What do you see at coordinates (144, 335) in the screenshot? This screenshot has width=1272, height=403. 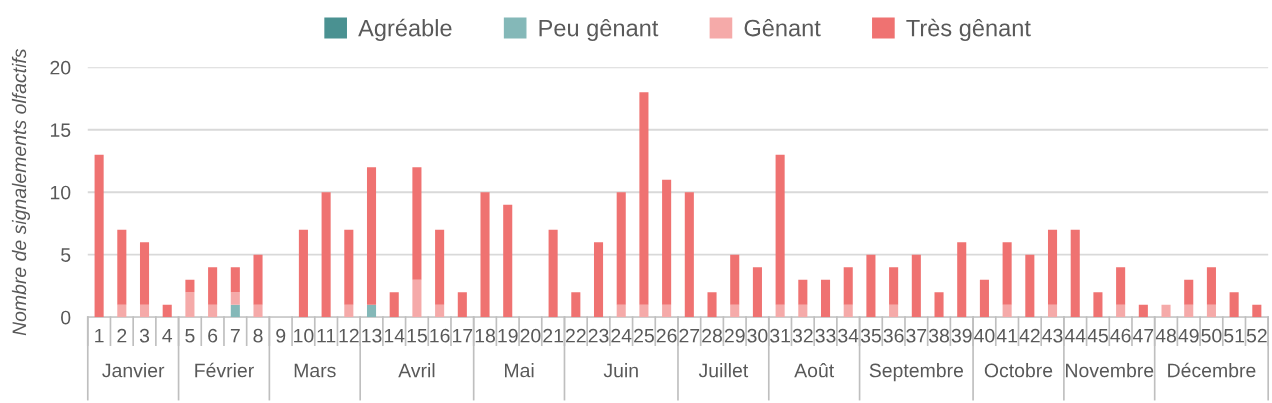 I see `x-tick-label: 3` at bounding box center [144, 335].